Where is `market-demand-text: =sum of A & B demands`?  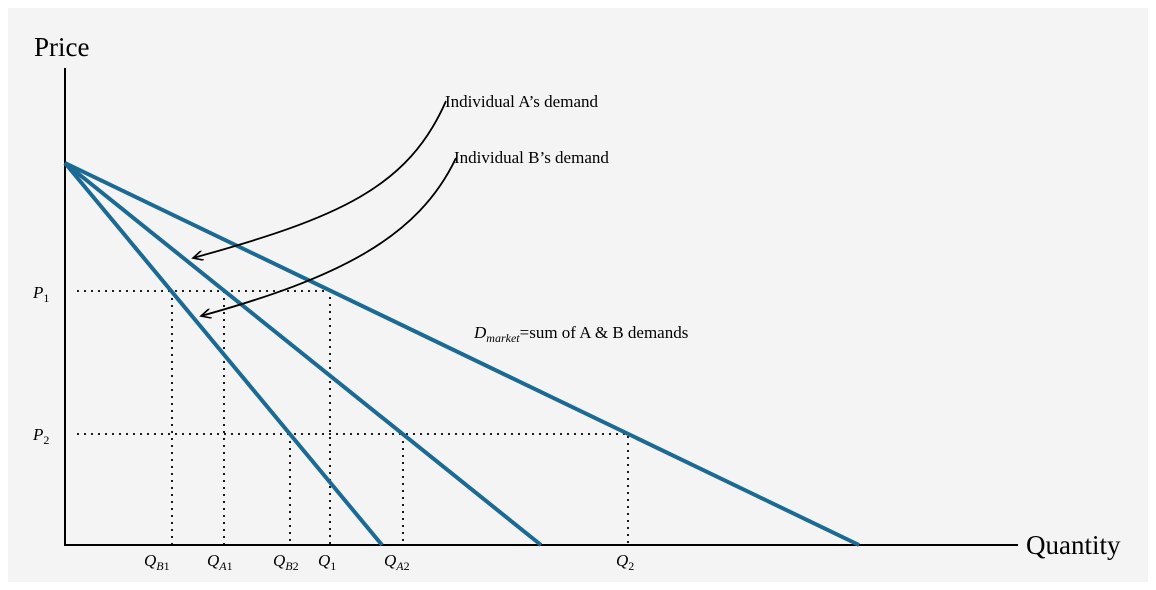 market-demand-text: =sum of A & B demands is located at coordinates (604, 332).